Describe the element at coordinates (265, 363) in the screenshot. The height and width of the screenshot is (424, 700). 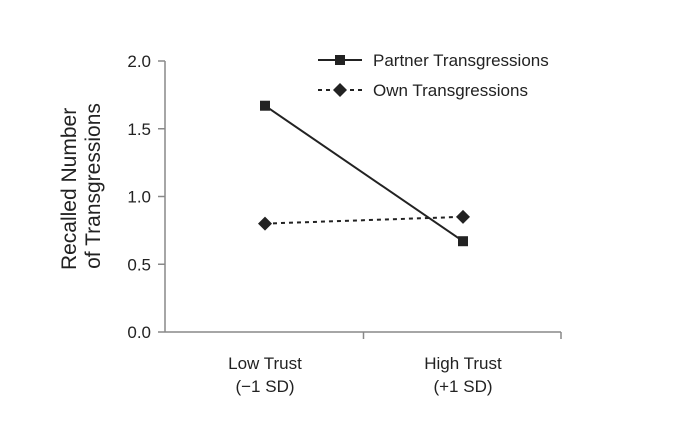
I see `x-category-label-line: Low Trust` at that location.